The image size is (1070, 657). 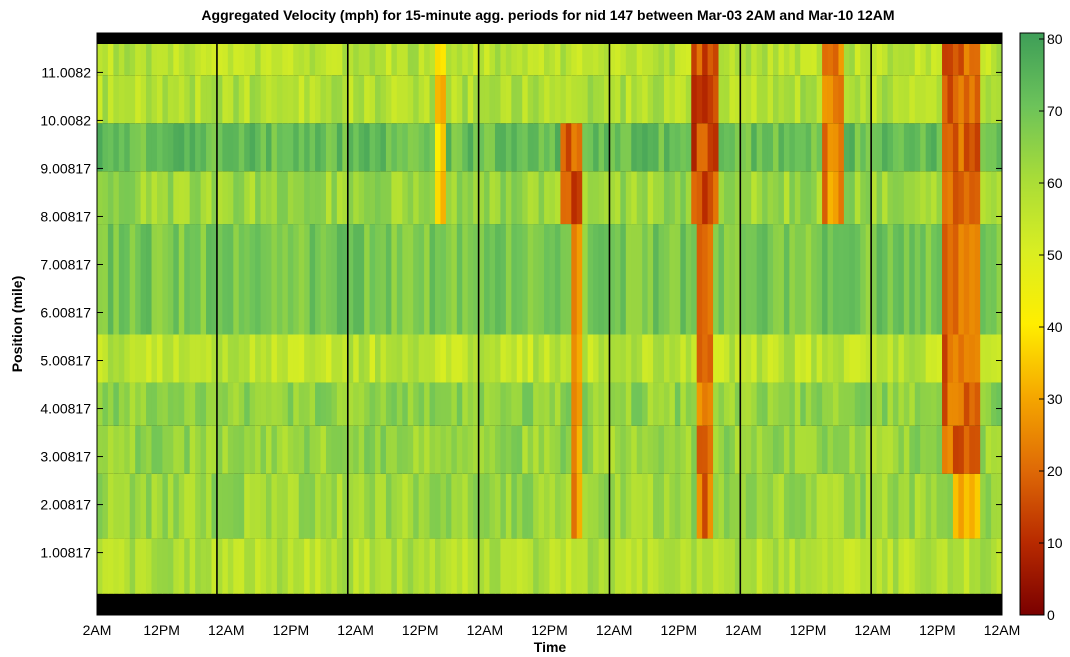 What do you see at coordinates (937, 630) in the screenshot?
I see `x-tick-label: 12PM` at bounding box center [937, 630].